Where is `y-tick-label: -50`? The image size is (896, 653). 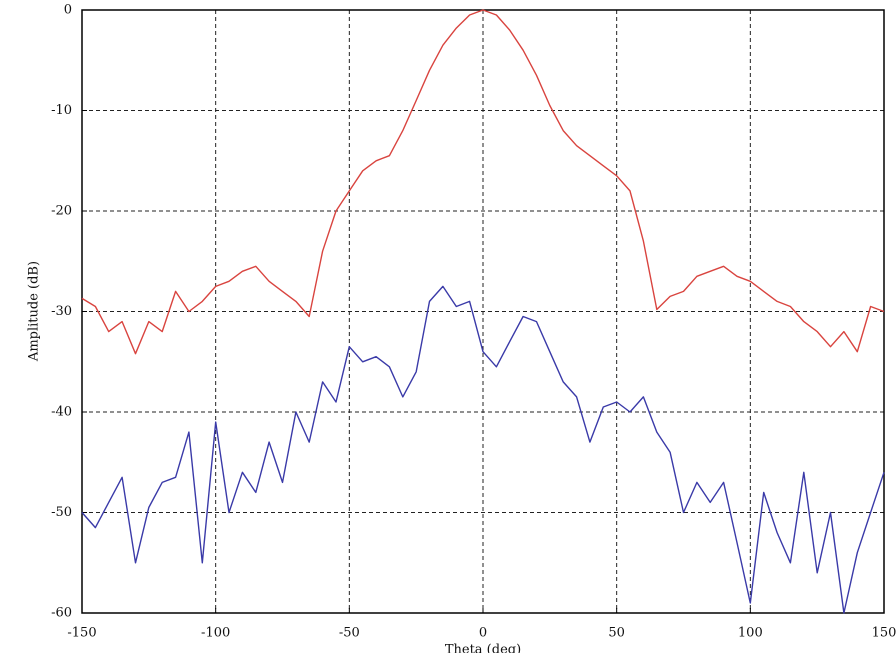
y-tick-label: -50 is located at coordinates (61, 512).